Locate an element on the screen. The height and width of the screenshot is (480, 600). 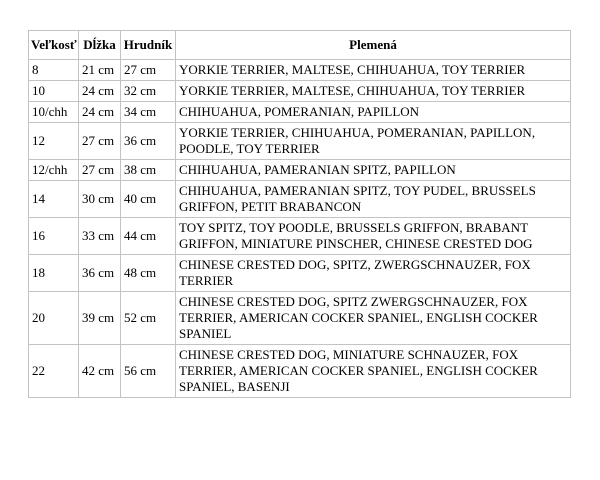
header-length: Dĺžka is located at coordinates (99, 45).